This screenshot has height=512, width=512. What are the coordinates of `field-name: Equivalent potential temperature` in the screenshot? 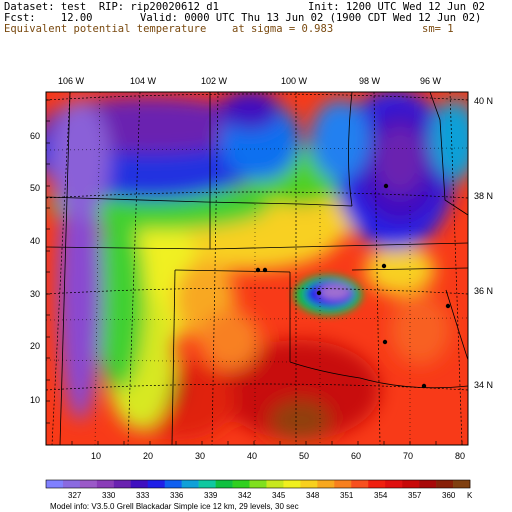 It's located at (105, 29).